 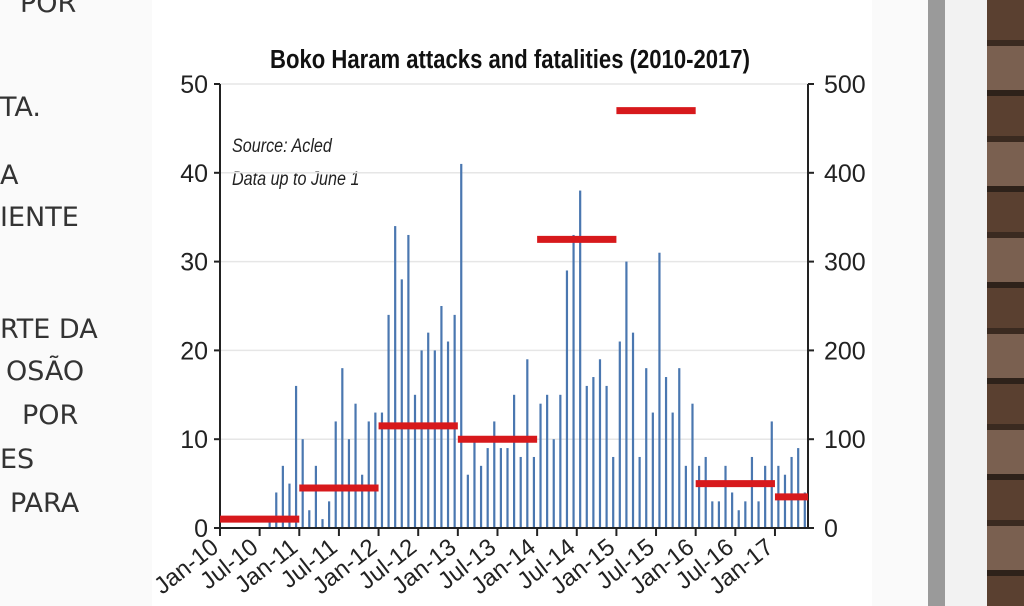 I want to click on slide-text: PARA, so click(x=45, y=503).